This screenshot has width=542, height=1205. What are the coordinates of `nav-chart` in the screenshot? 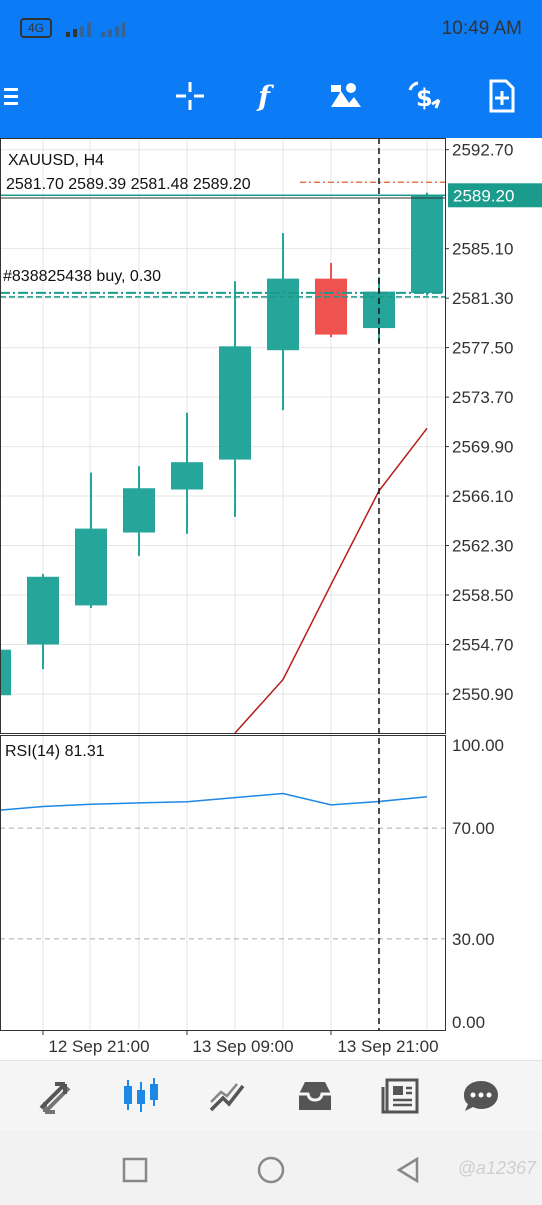 It's located at (141, 1096).